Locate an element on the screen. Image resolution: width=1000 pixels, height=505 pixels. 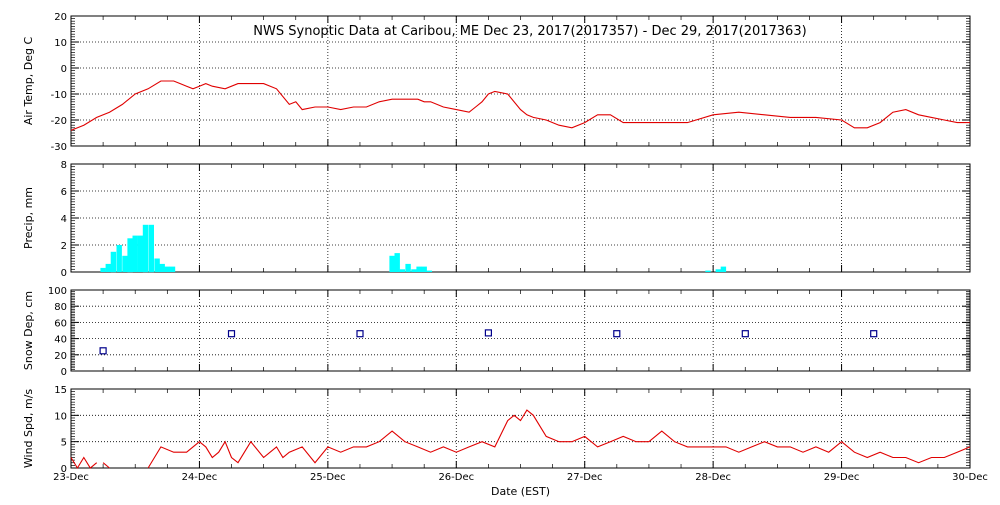
air_temp-ytick-label: 20 is located at coordinates (60, 17).